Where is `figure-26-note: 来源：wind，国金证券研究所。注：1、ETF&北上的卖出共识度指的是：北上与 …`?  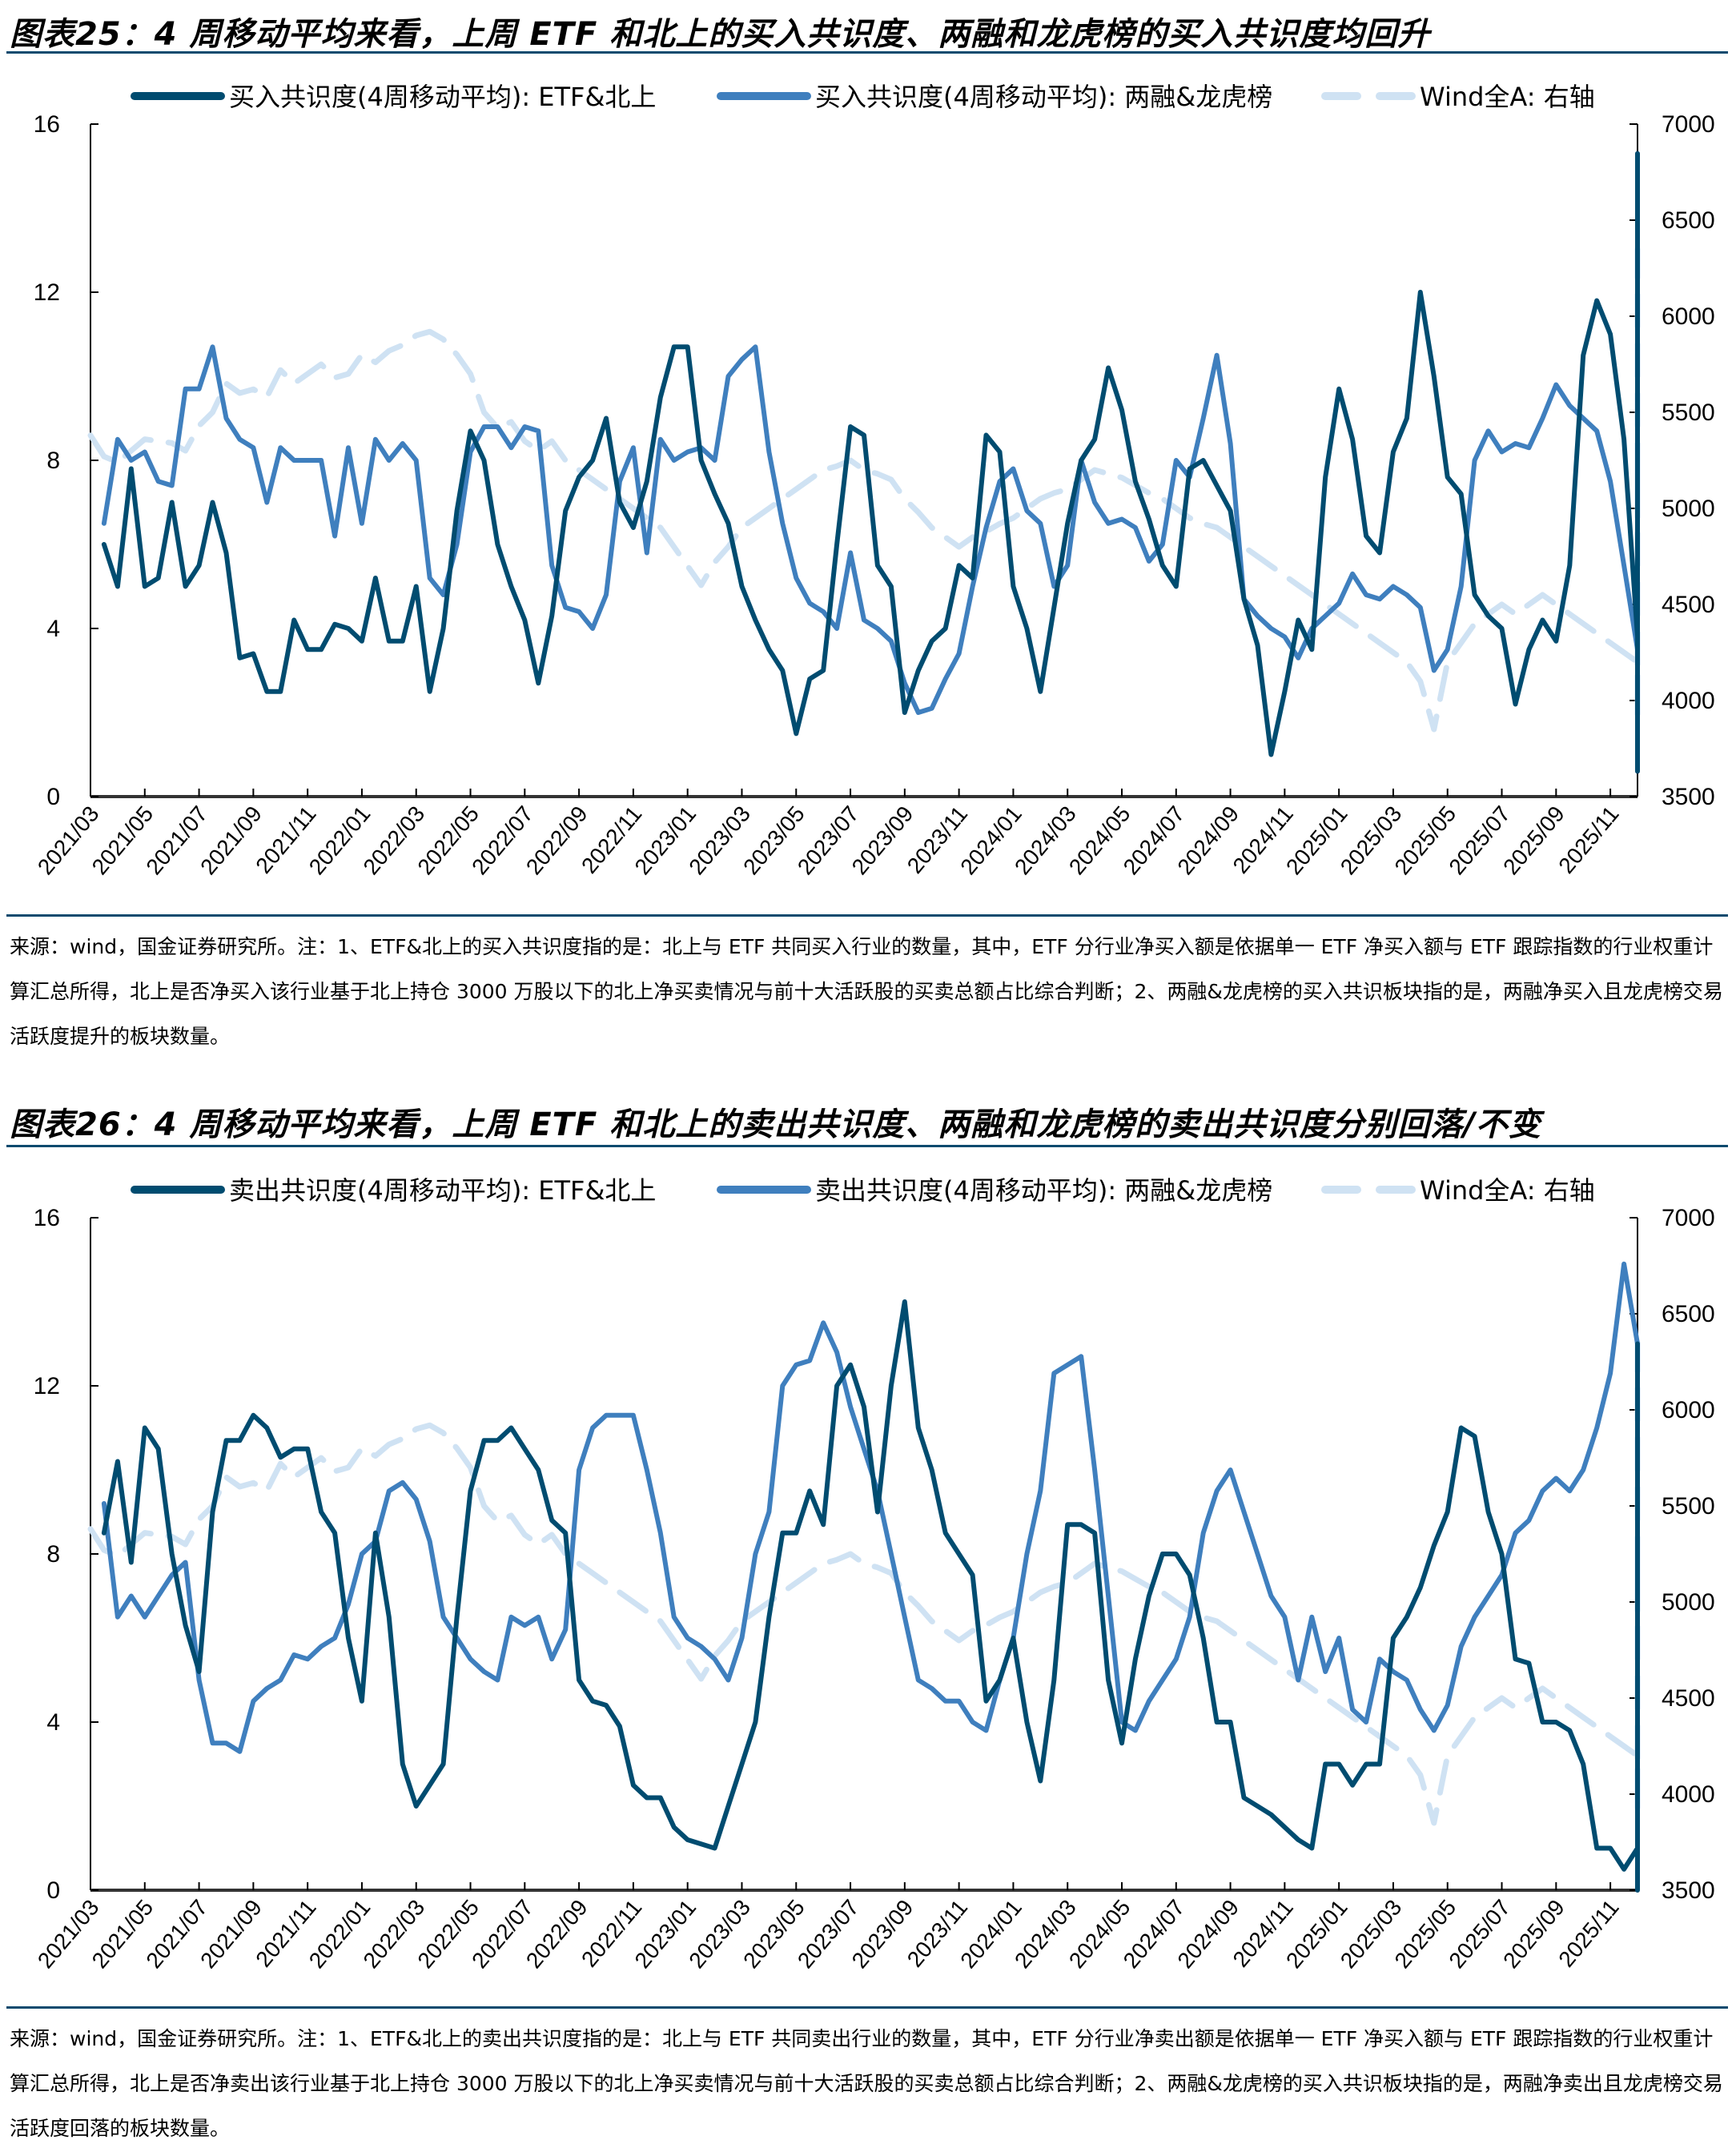
figure-26-note: 来源：wind，国金证券研究所。注：1、ETF&北上的卖出共识度指的是：北上与 … is located at coordinates (866, 2083).